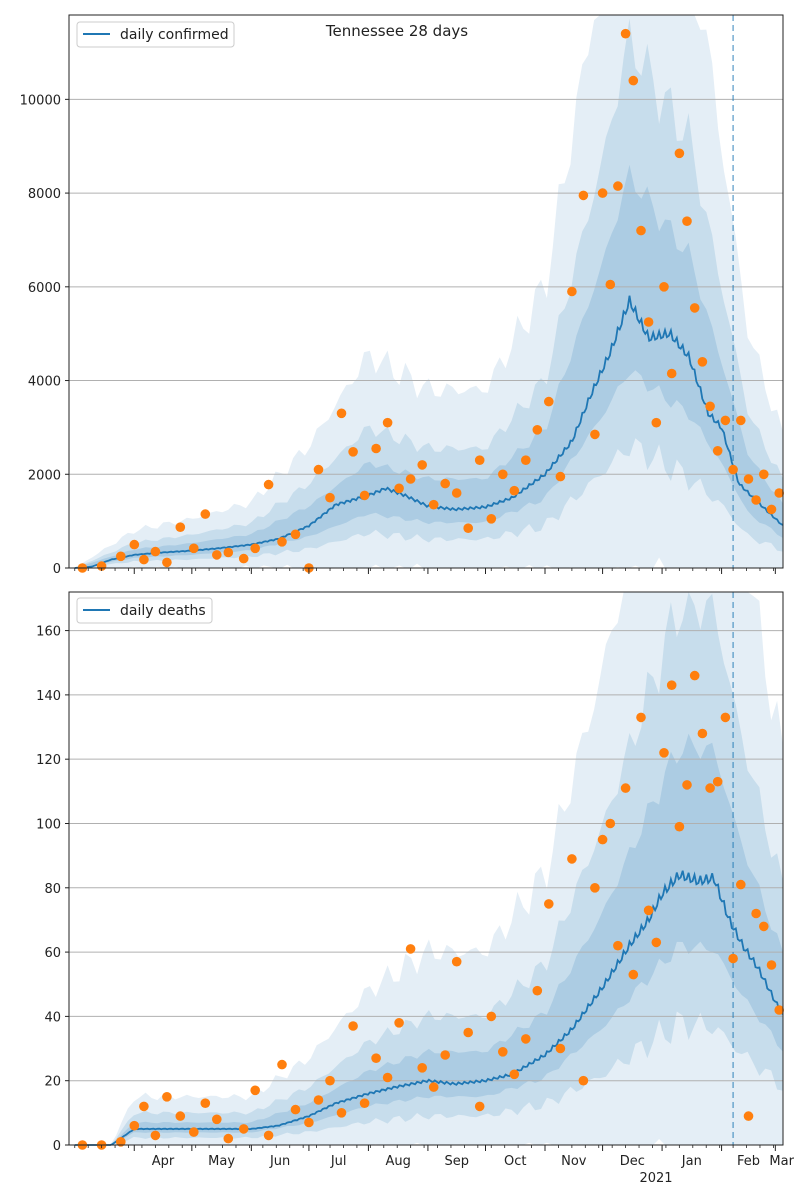 The height and width of the screenshot is (1204, 800). I want to click on x-tick-label: Mar, so click(781, 1161).